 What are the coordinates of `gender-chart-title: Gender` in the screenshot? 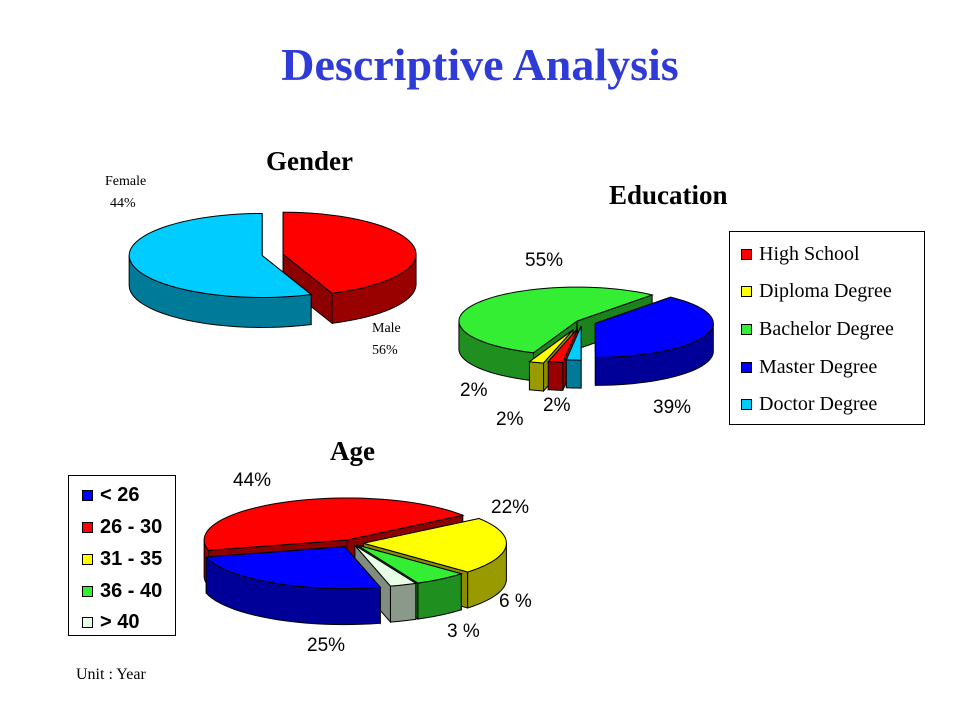 It's located at (309, 161).